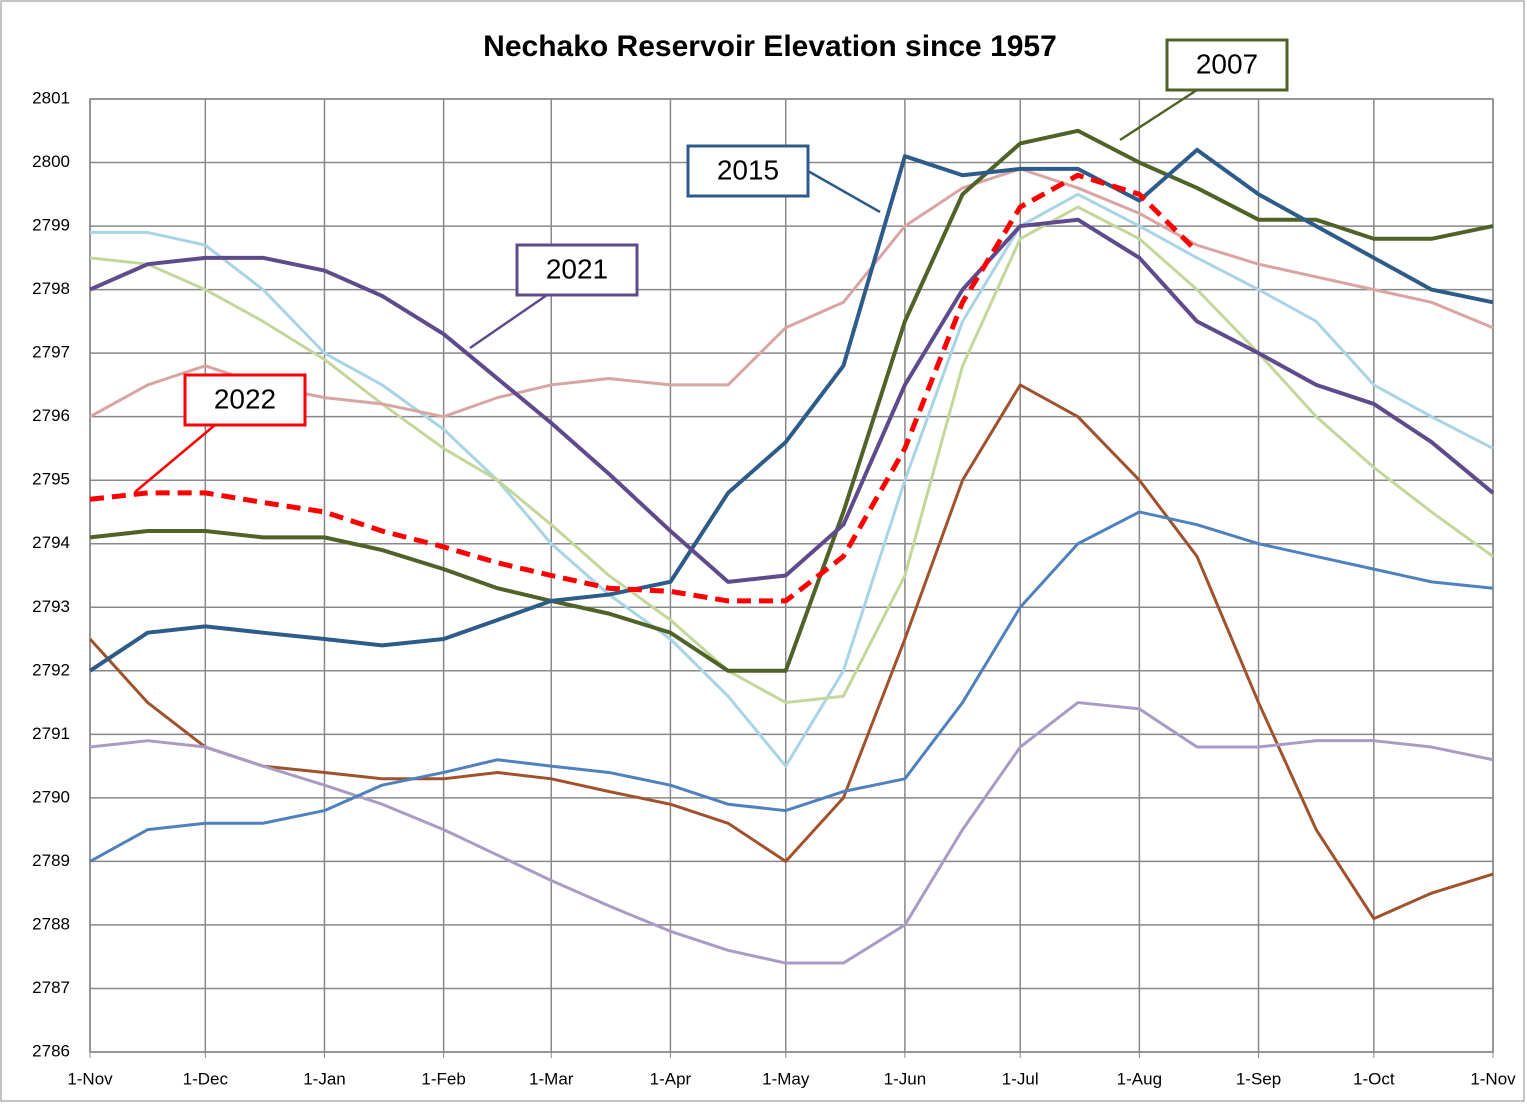 The height and width of the screenshot is (1104, 1527). Describe the element at coordinates (1374, 1078) in the screenshot. I see `x-tick-label: 1-Oct` at that location.